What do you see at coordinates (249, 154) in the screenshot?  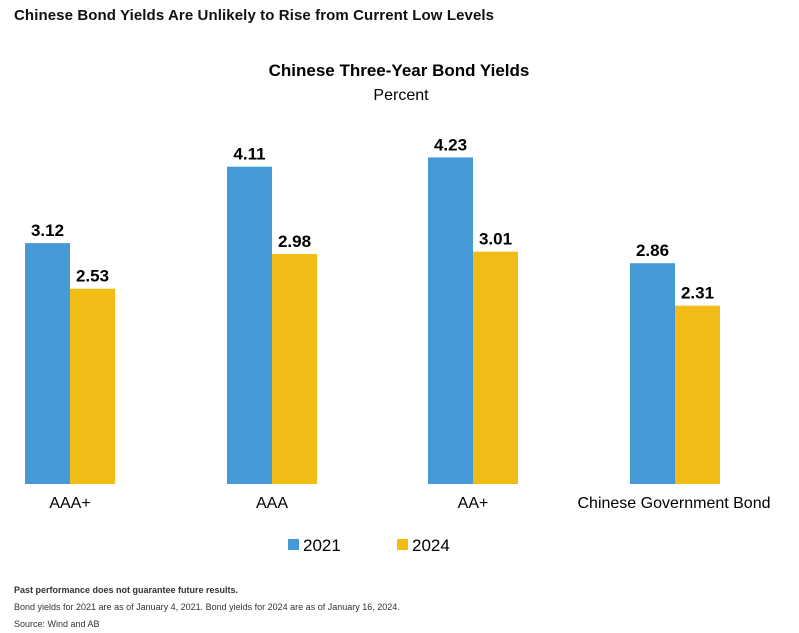 I see `value-label-2021-1: 4.11` at bounding box center [249, 154].